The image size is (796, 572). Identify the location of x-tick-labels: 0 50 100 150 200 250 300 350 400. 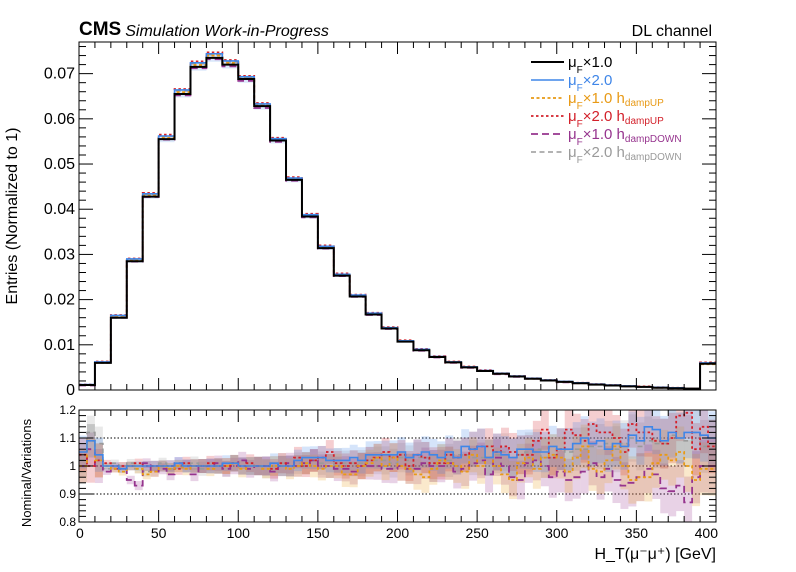
(397, 533).